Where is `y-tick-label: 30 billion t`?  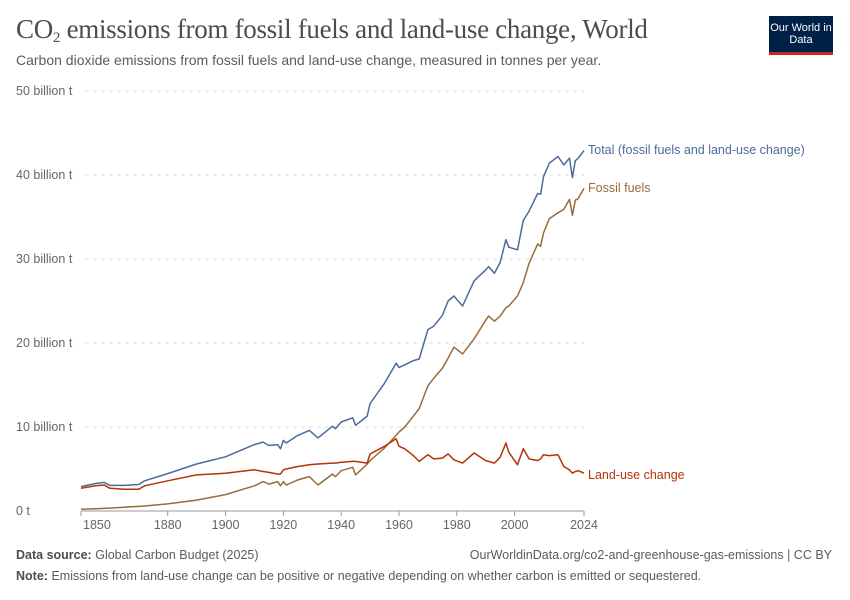 y-tick-label: 30 billion t is located at coordinates (44, 259).